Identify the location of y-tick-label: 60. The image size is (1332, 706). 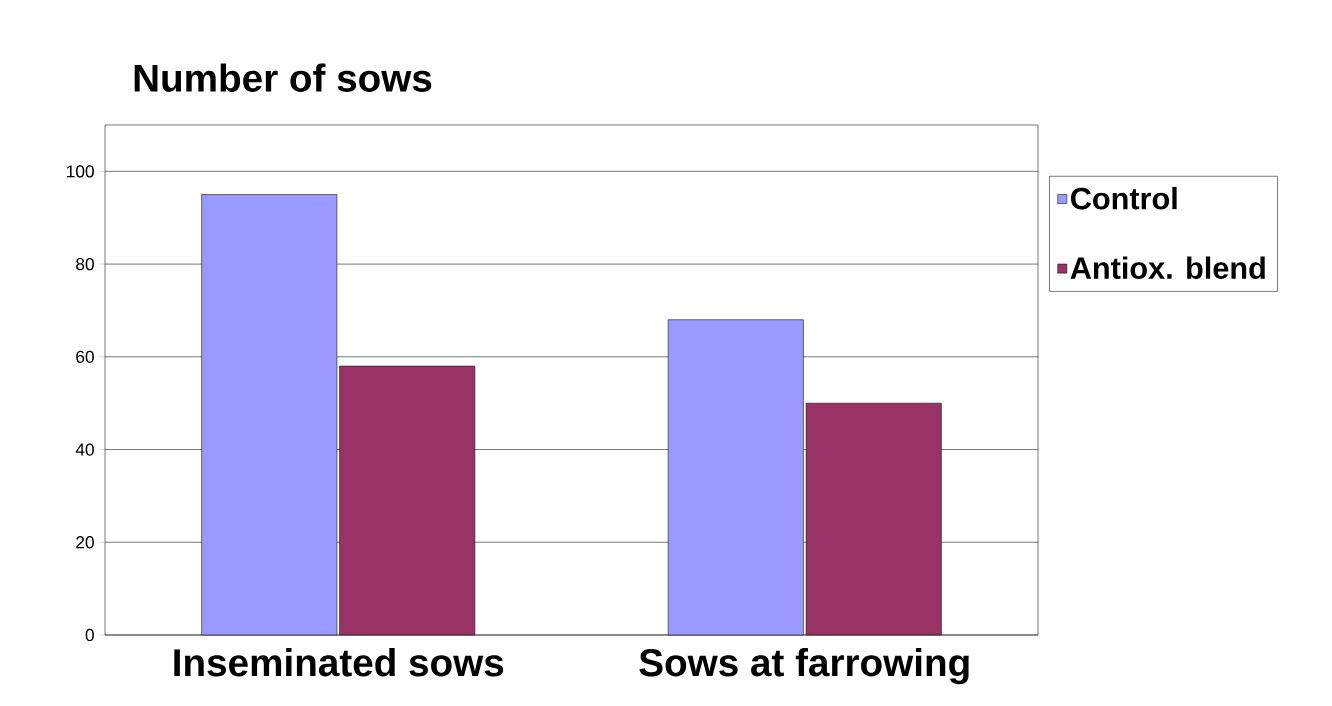
(85, 356).